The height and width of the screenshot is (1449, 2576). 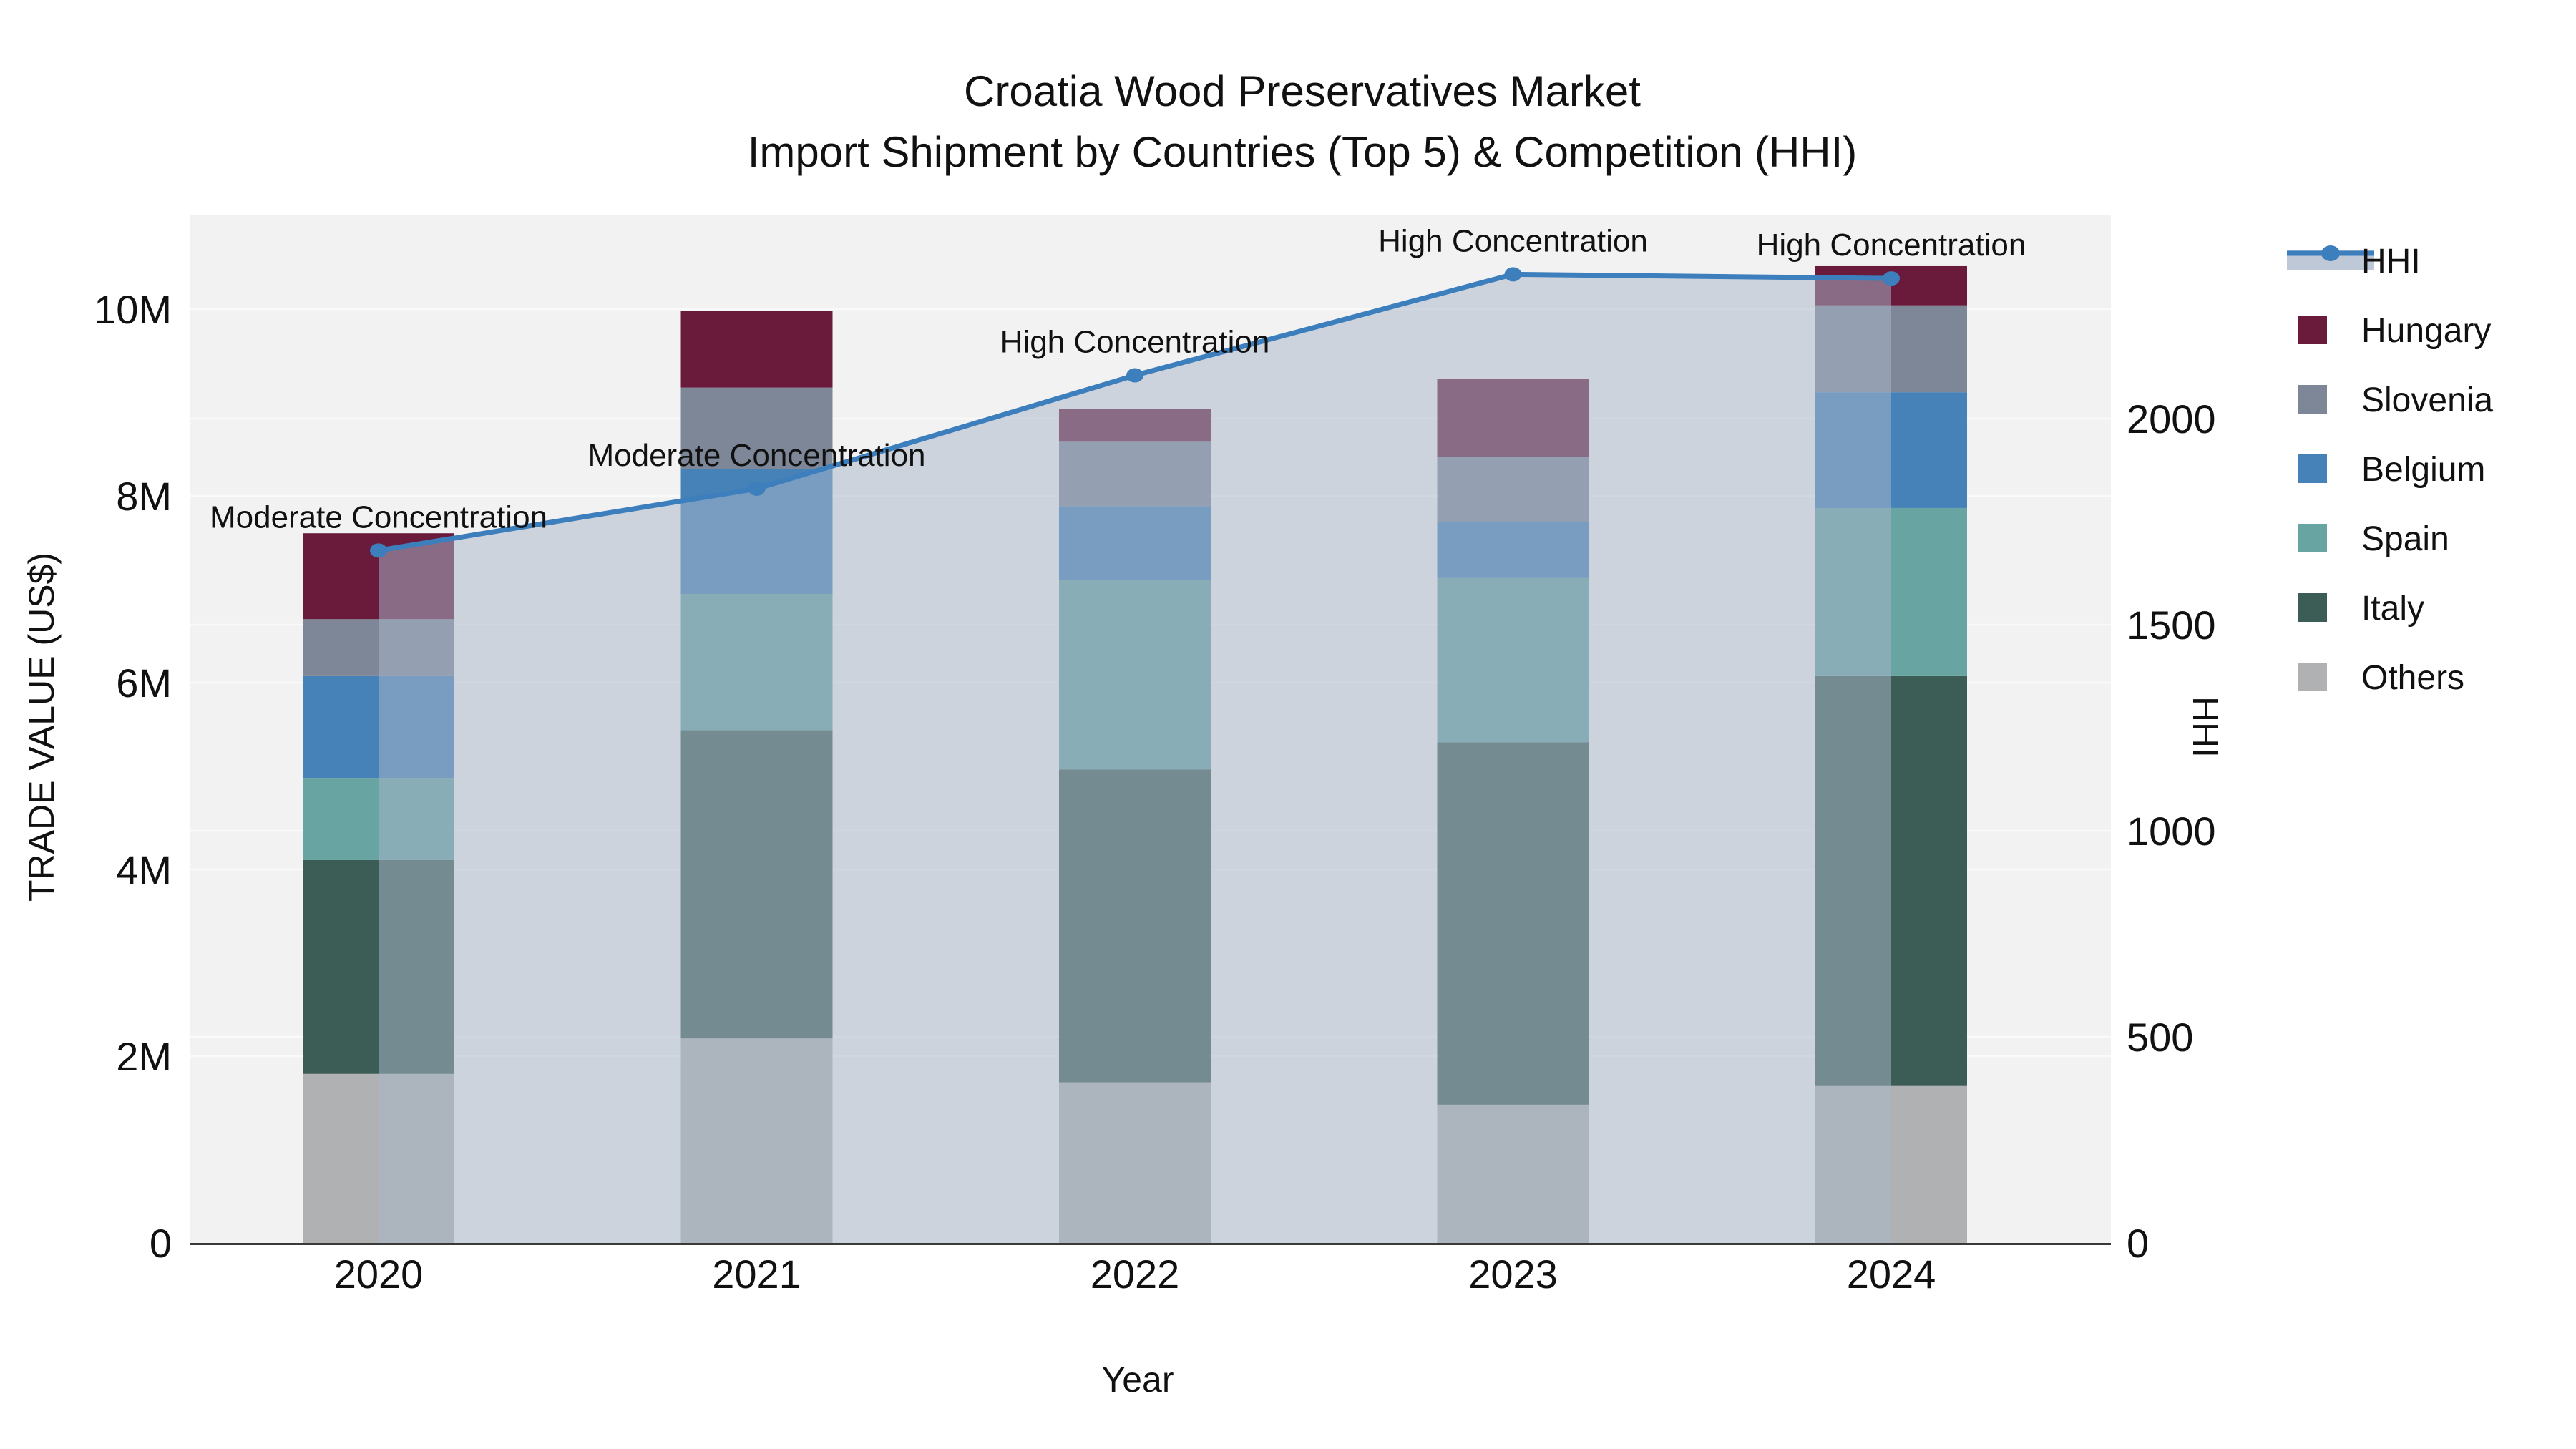 What do you see at coordinates (144, 869) in the screenshot?
I see `y-left-tick-4M: 4M` at bounding box center [144, 869].